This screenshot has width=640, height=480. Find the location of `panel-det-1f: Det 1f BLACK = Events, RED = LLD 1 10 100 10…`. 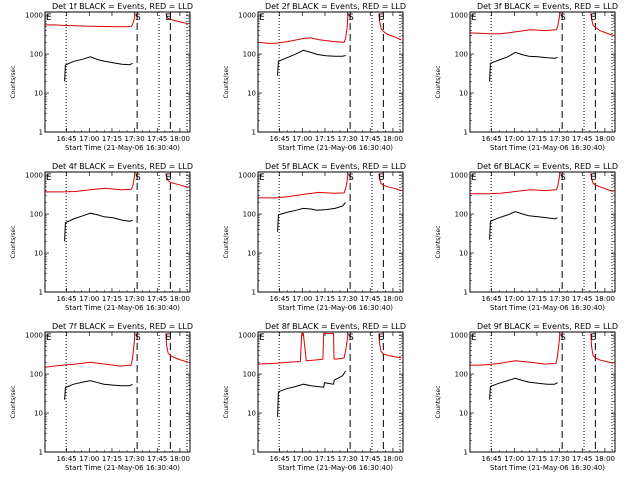

panel-det-1f: Det 1f BLACK = Events, RED = LLD 1 10 100 10… is located at coordinates (101, 77).